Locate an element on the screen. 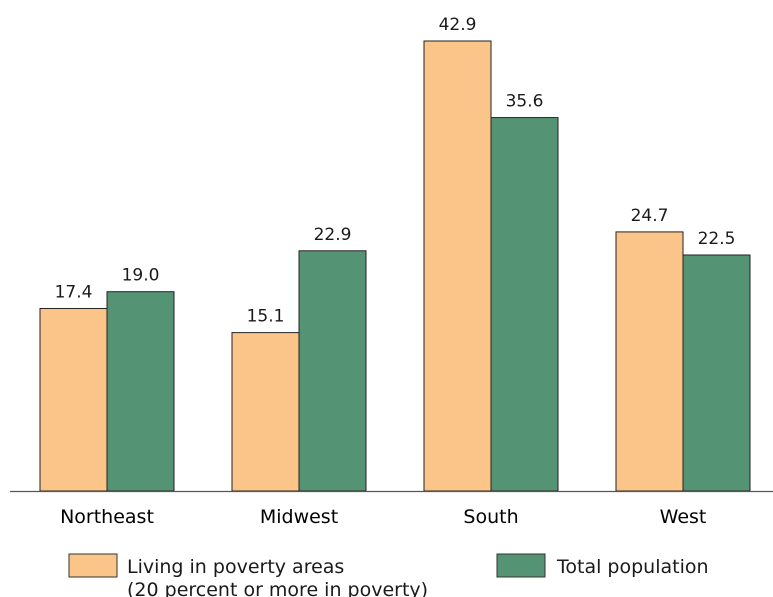 The height and width of the screenshot is (597, 773). legend-swatch-total-population is located at coordinates (521, 565).